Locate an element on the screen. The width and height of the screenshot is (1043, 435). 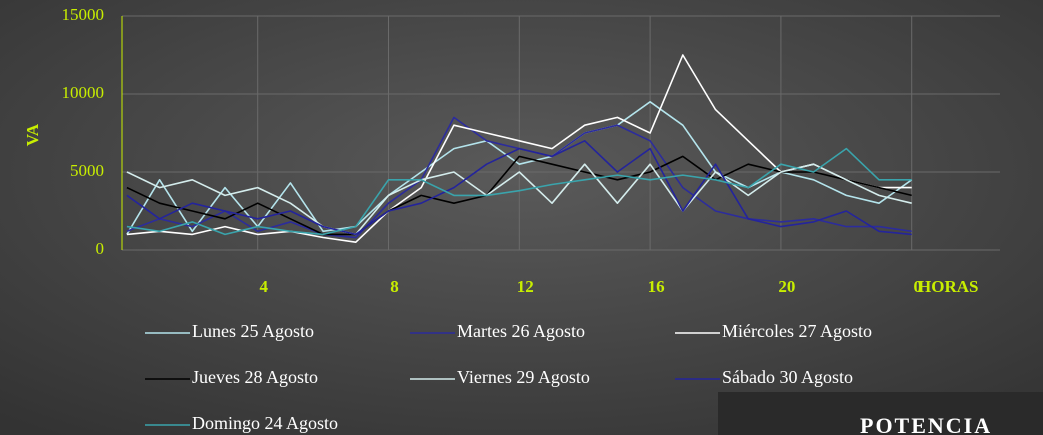
annotation-box is located at coordinates (880, 413).